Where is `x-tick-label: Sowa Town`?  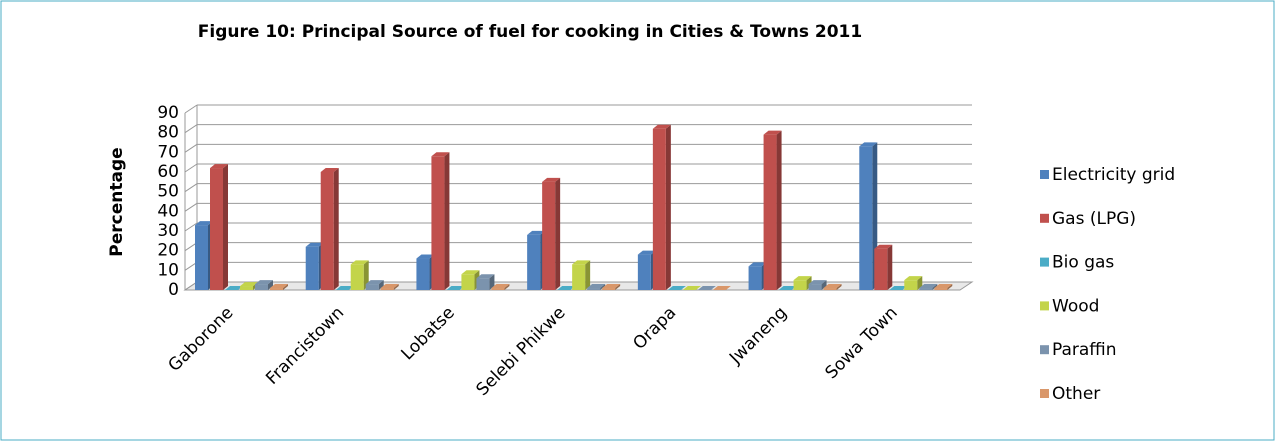
x-tick-label: Sowa Town is located at coordinates (861, 343).